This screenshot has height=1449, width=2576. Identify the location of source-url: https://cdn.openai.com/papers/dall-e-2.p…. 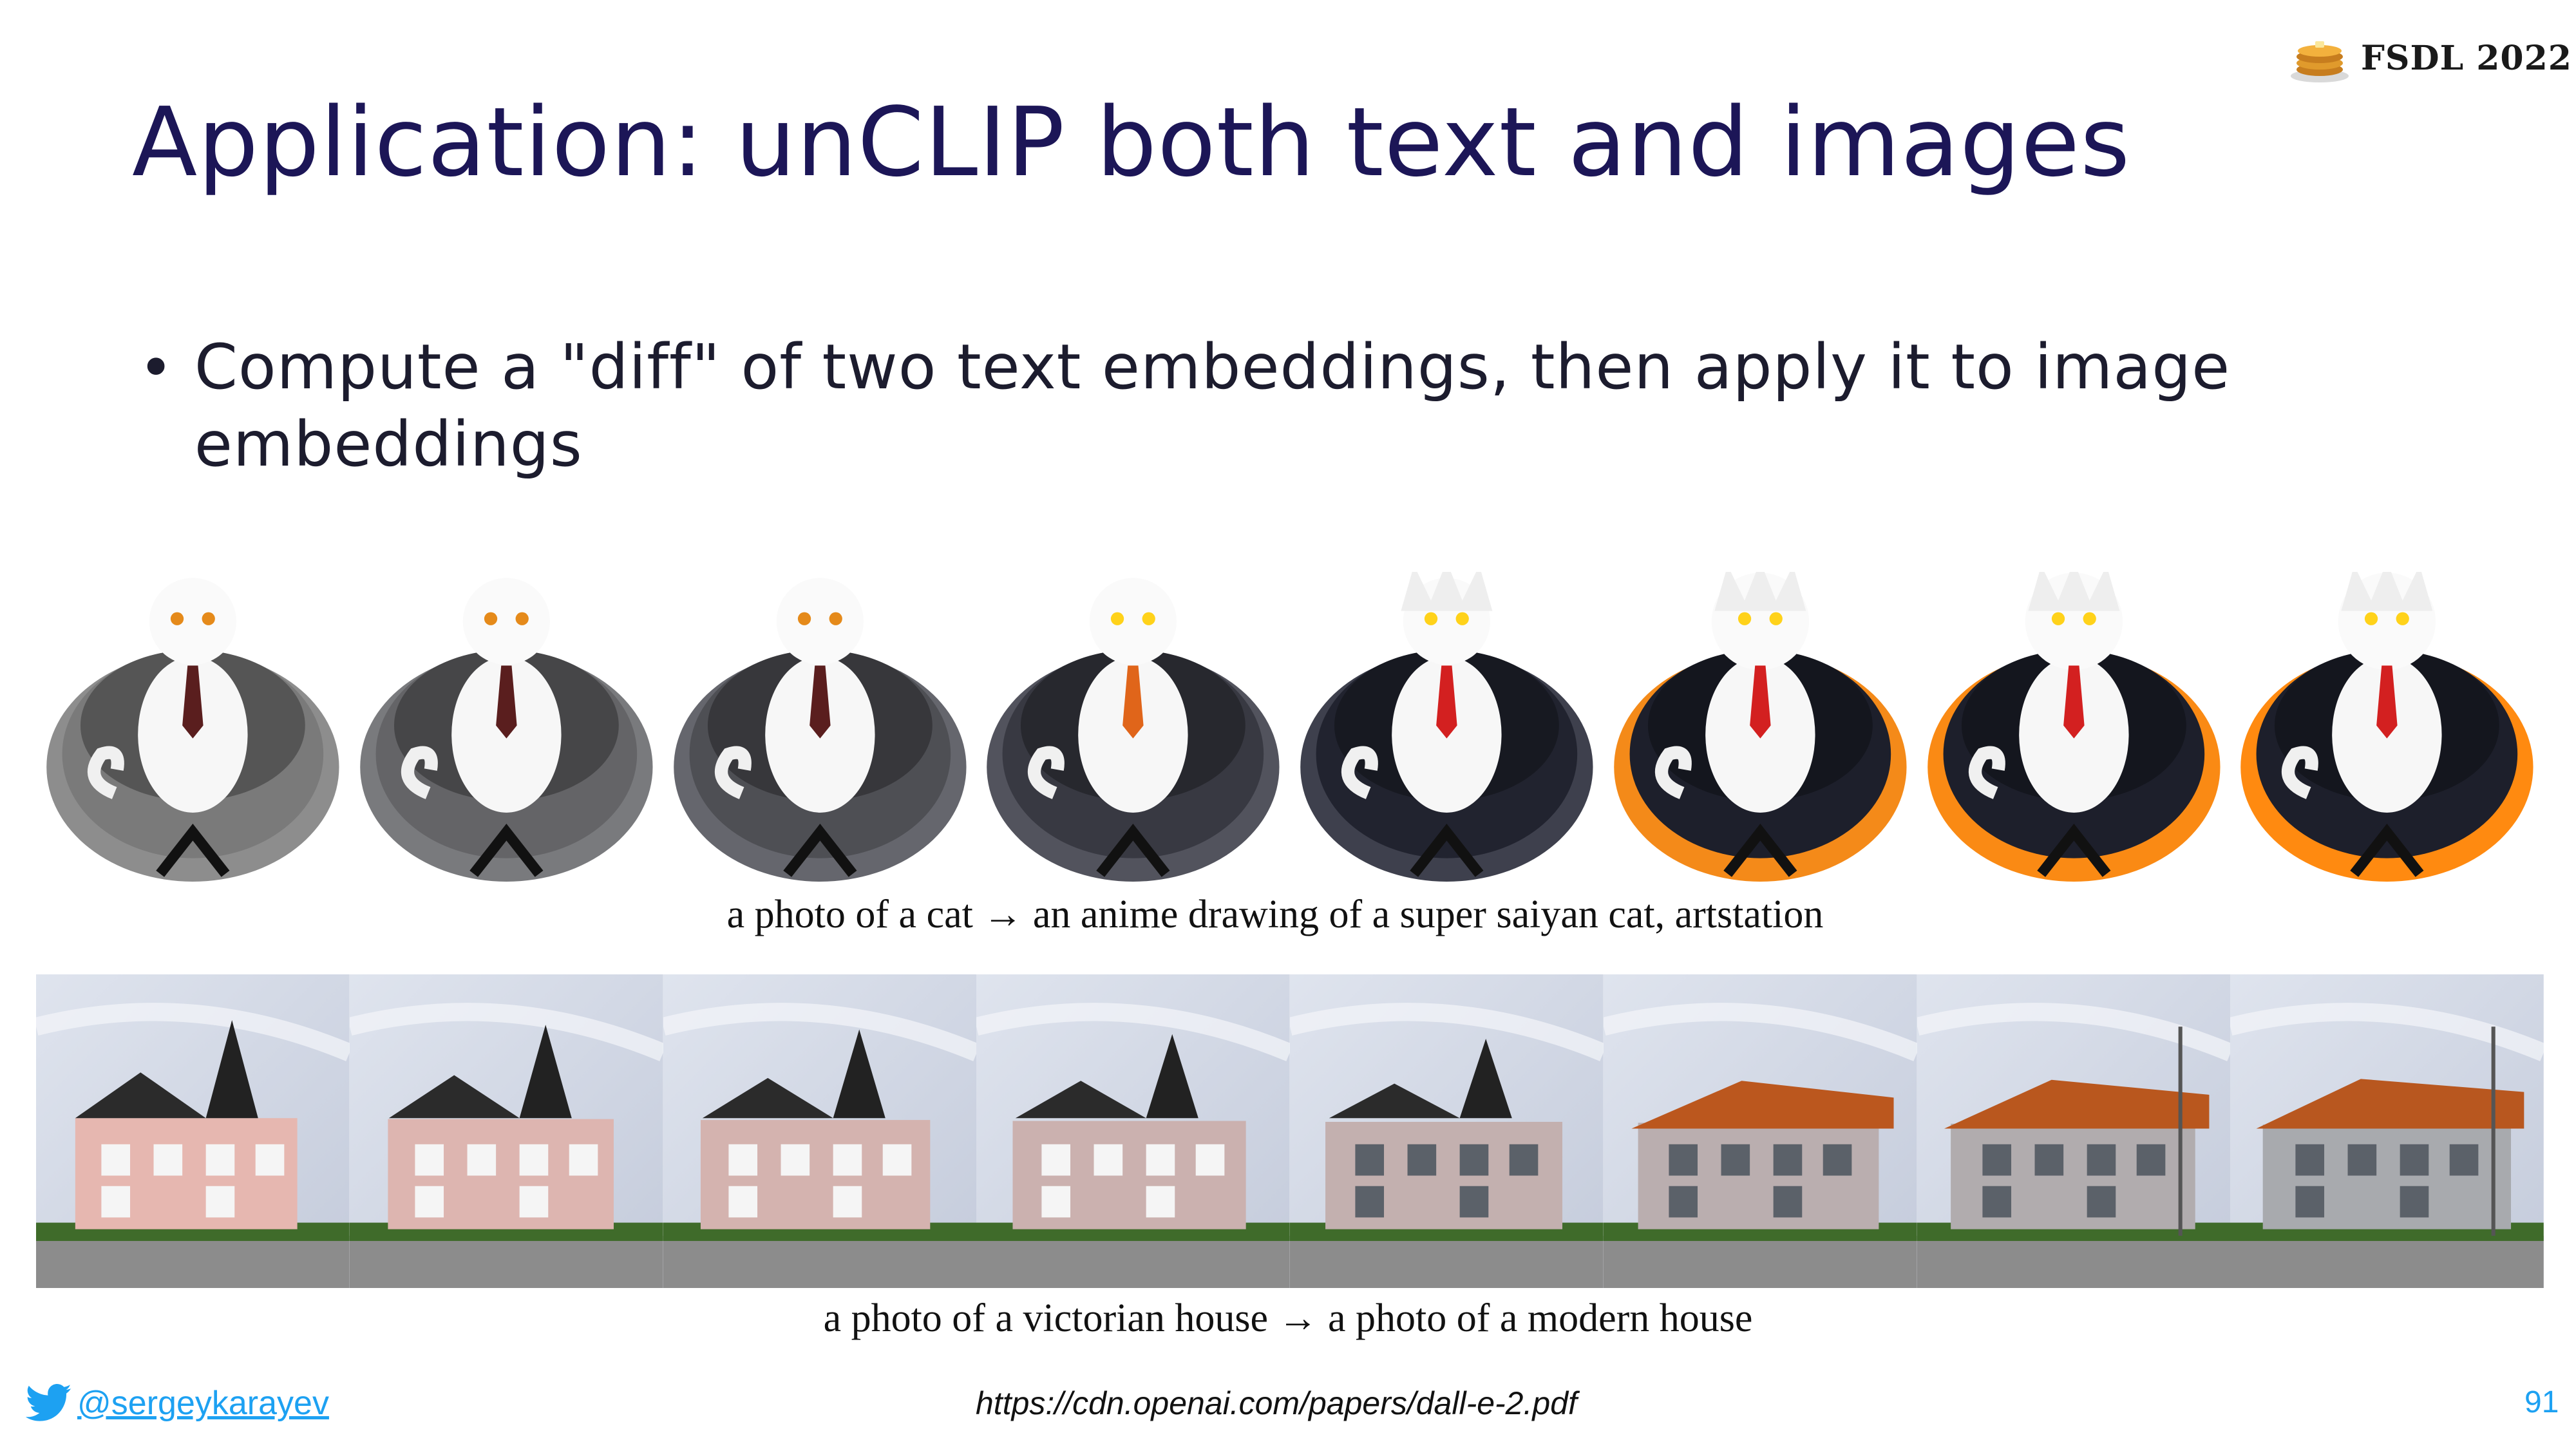
(1276, 1403).